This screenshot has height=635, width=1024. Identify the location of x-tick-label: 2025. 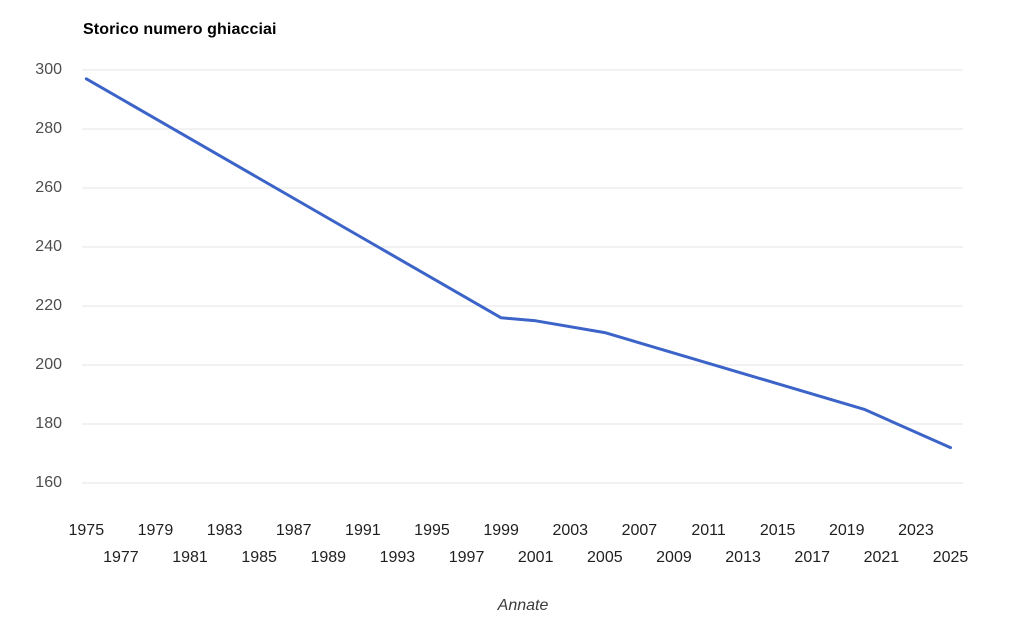
(950, 557).